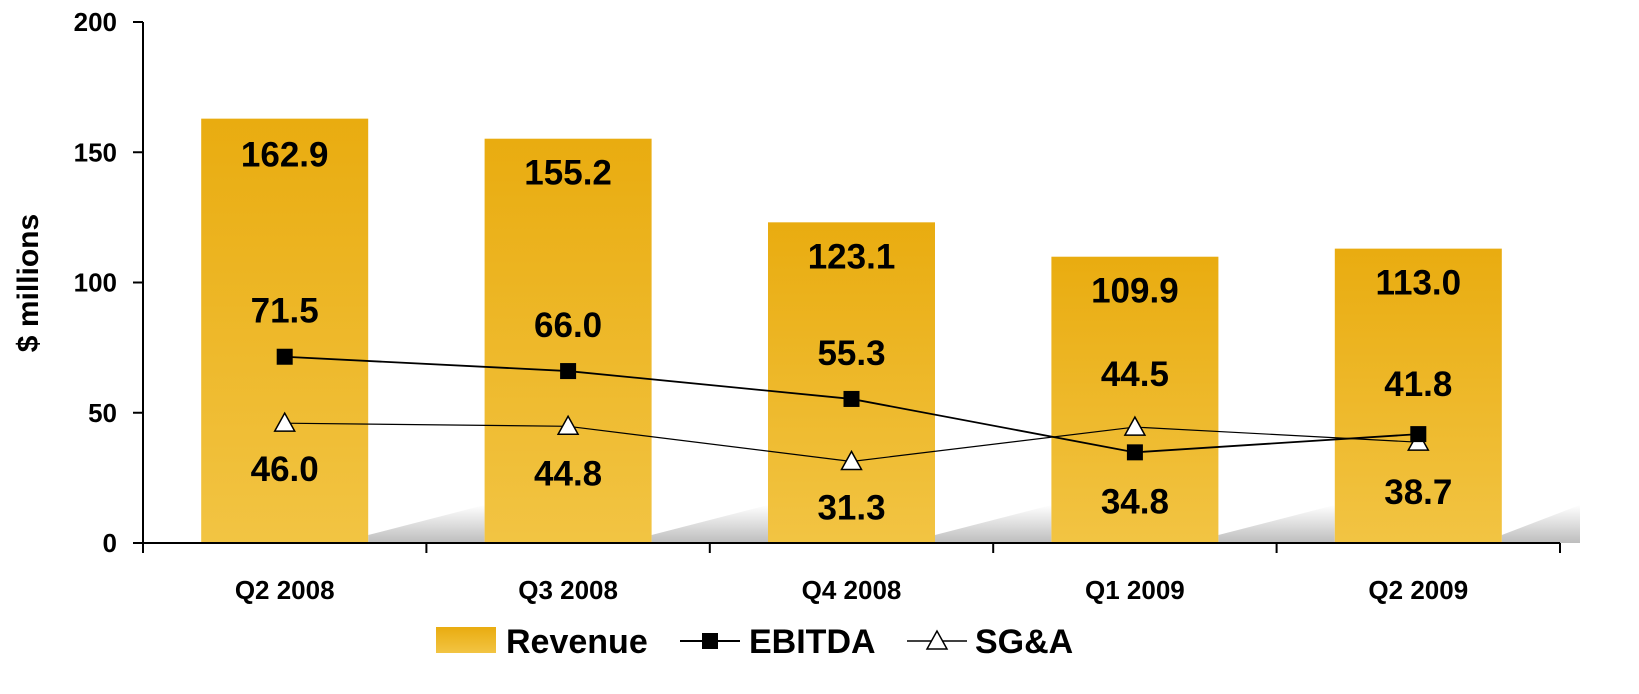  I want to click on revenue-data-label: 123.1, so click(852, 256).